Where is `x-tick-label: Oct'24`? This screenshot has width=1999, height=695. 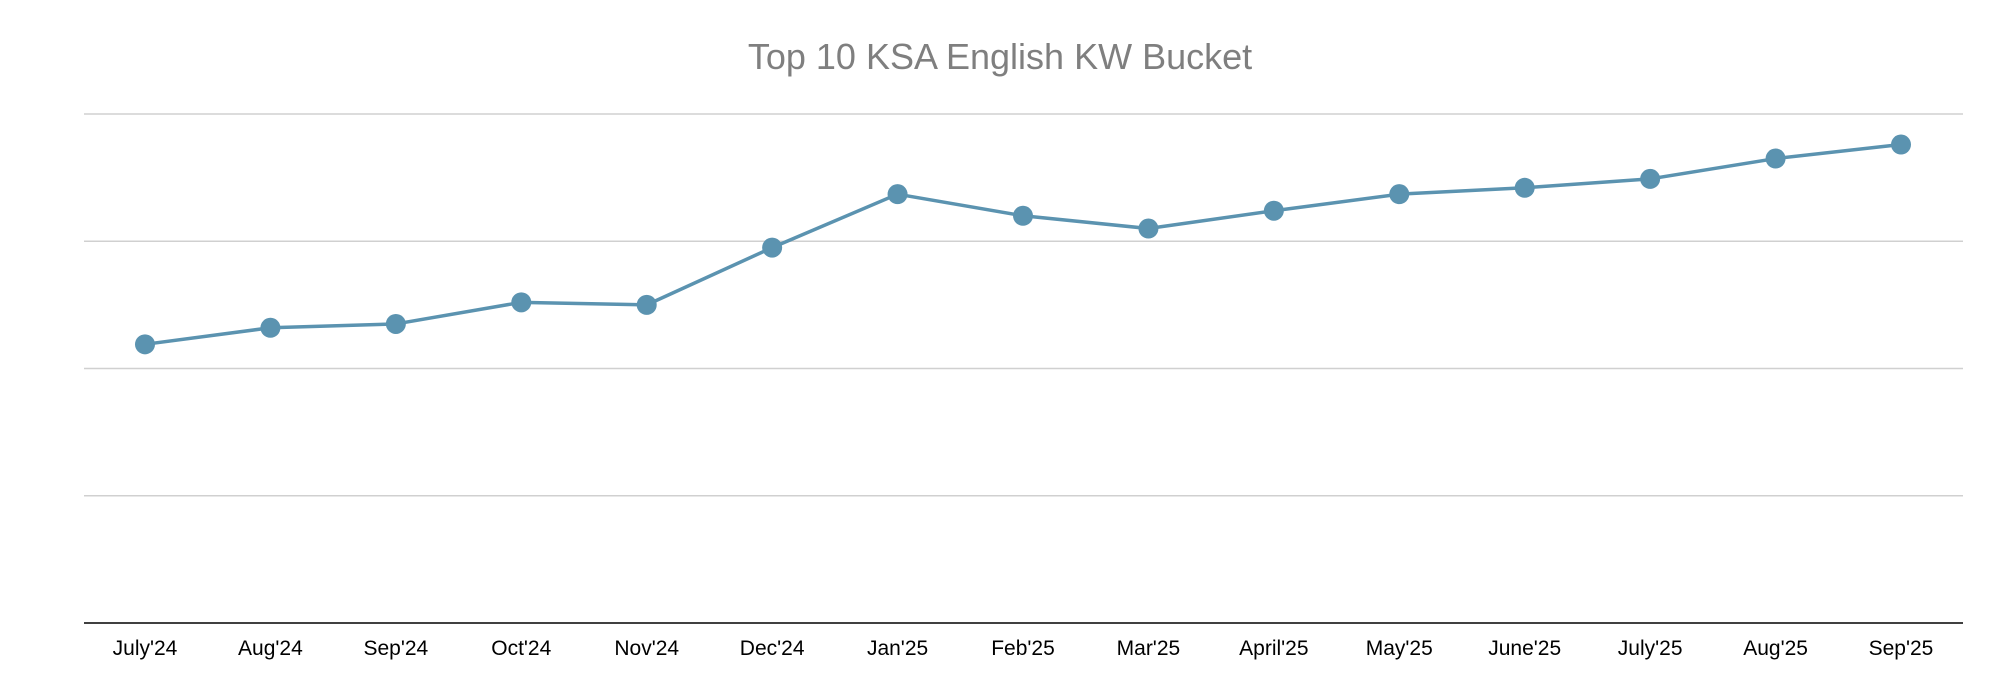 x-tick-label: Oct'24 is located at coordinates (521, 648).